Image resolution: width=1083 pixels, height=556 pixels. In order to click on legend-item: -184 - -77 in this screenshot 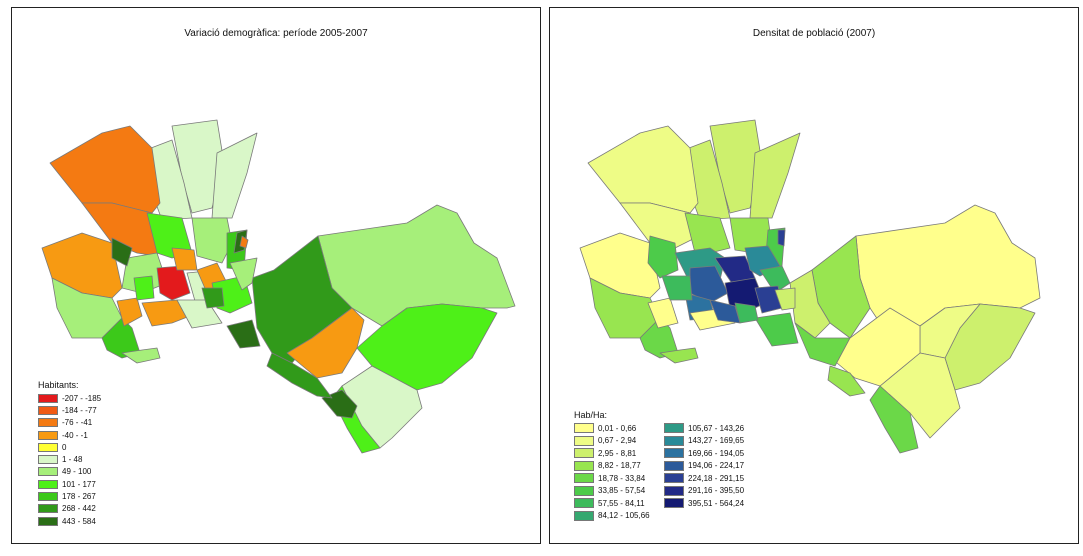, I will do `click(69, 410)`.